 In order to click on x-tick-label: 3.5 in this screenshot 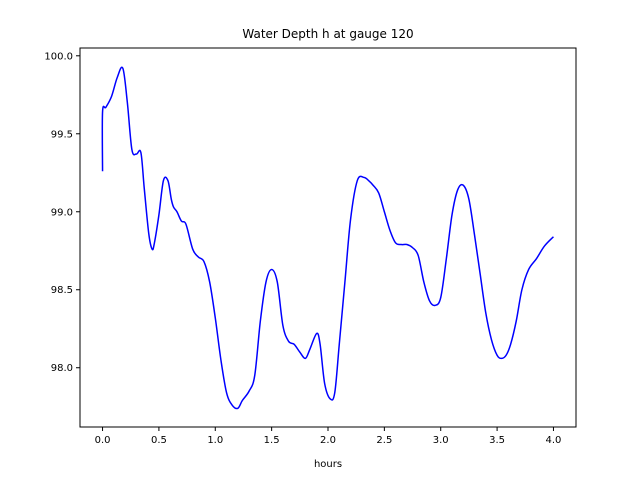, I will do `click(497, 440)`.